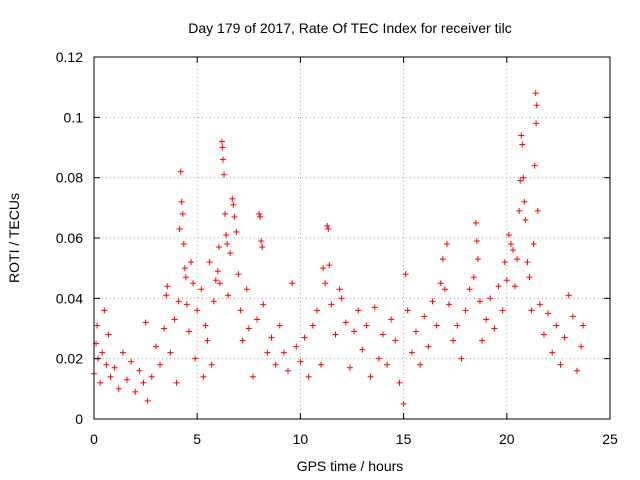  What do you see at coordinates (354, 439) in the screenshot?
I see `x-tick-labels: 0 5 10 15 20 25` at bounding box center [354, 439].